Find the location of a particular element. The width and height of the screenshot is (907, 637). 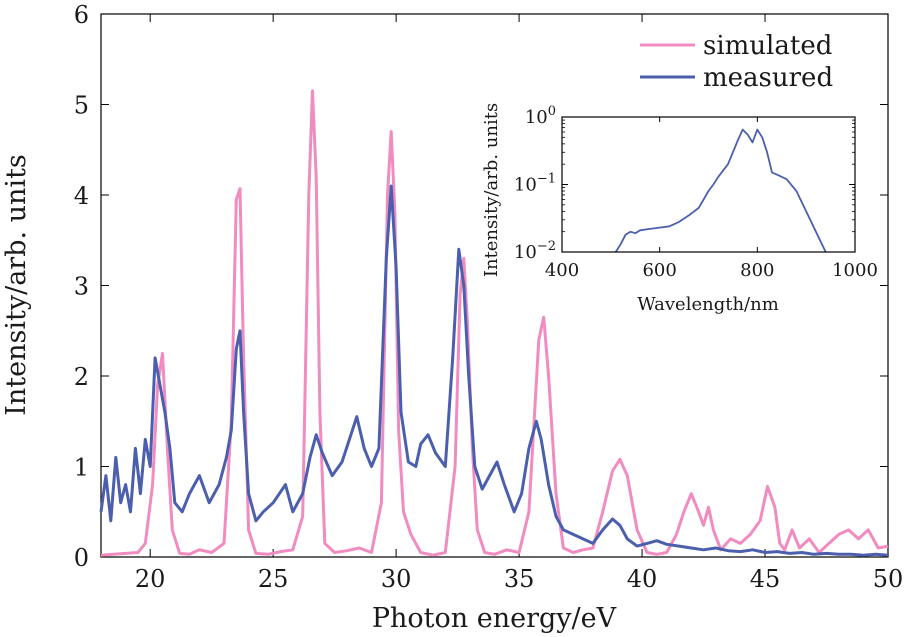

x-tick-label: 30 is located at coordinates (396, 579).